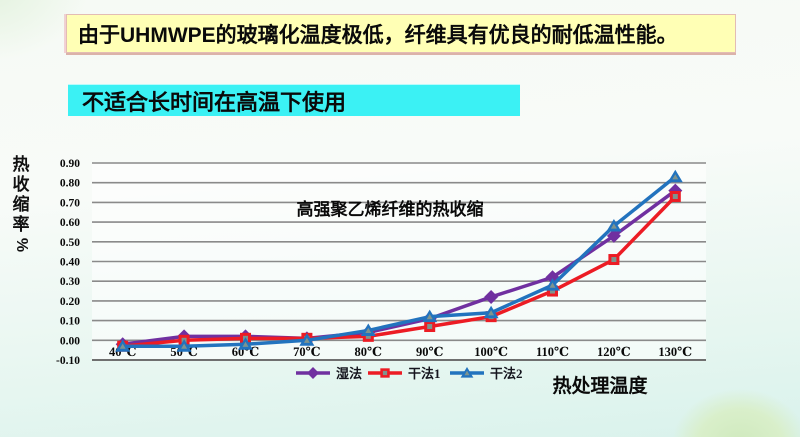 The width and height of the screenshot is (800, 437). I want to click on x-tick-label: 40℃, so click(123, 352).